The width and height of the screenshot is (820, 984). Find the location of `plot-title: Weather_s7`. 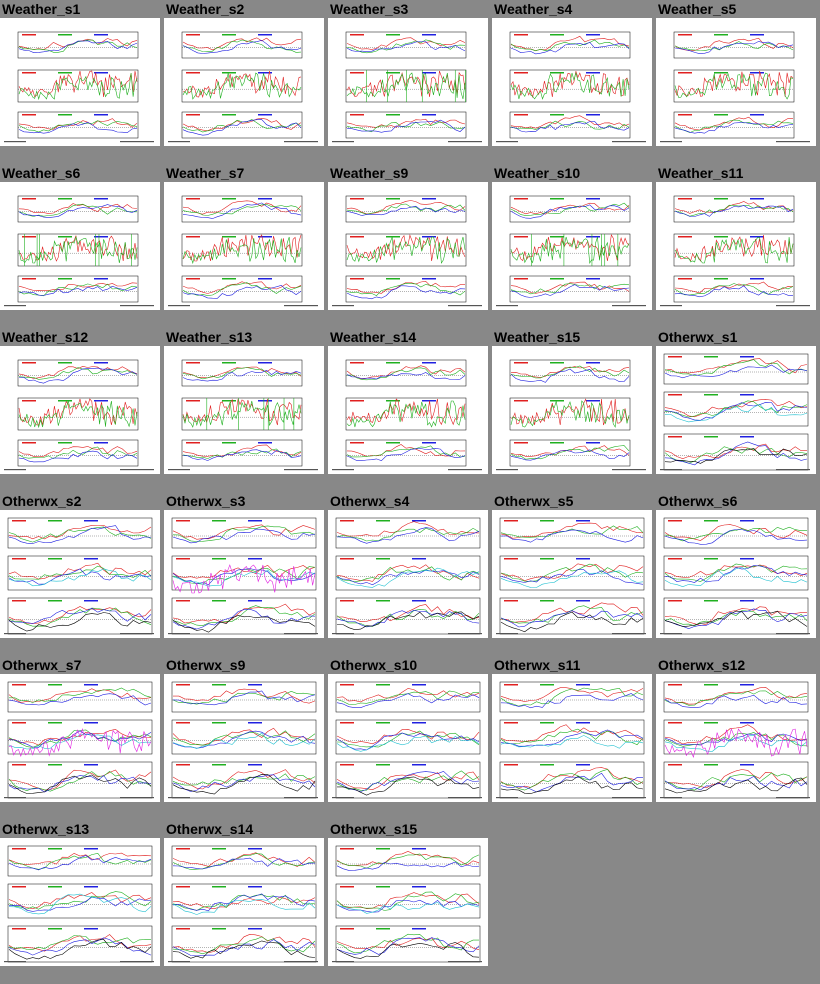

plot-title: Weather_s7 is located at coordinates (205, 173).